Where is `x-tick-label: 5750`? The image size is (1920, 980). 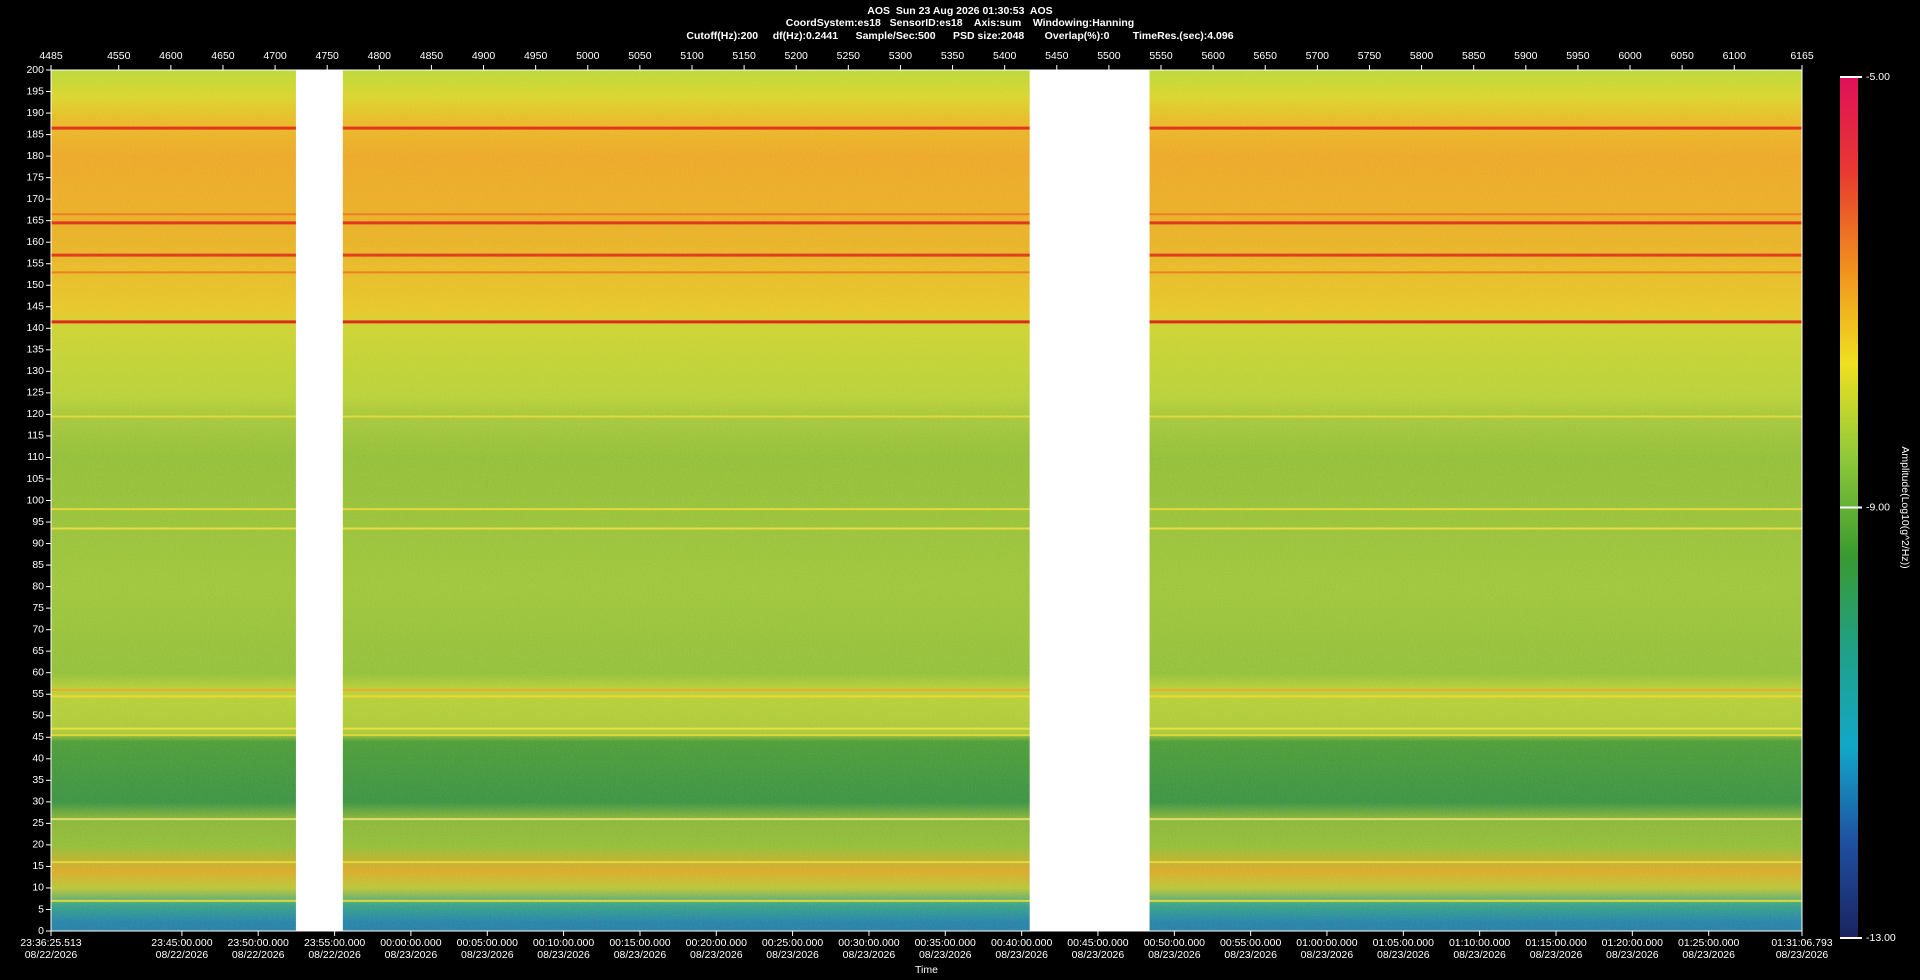 x-tick-label: 5750 is located at coordinates (1370, 56).